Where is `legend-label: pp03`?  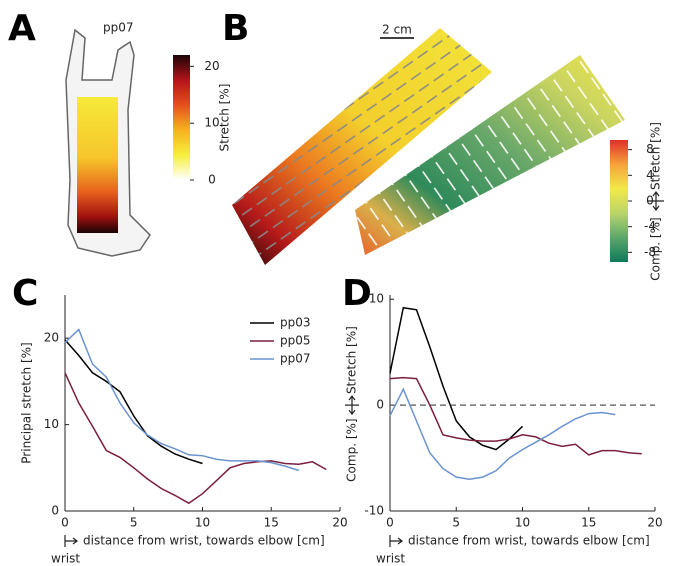
legend-label: pp03 is located at coordinates (295, 323).